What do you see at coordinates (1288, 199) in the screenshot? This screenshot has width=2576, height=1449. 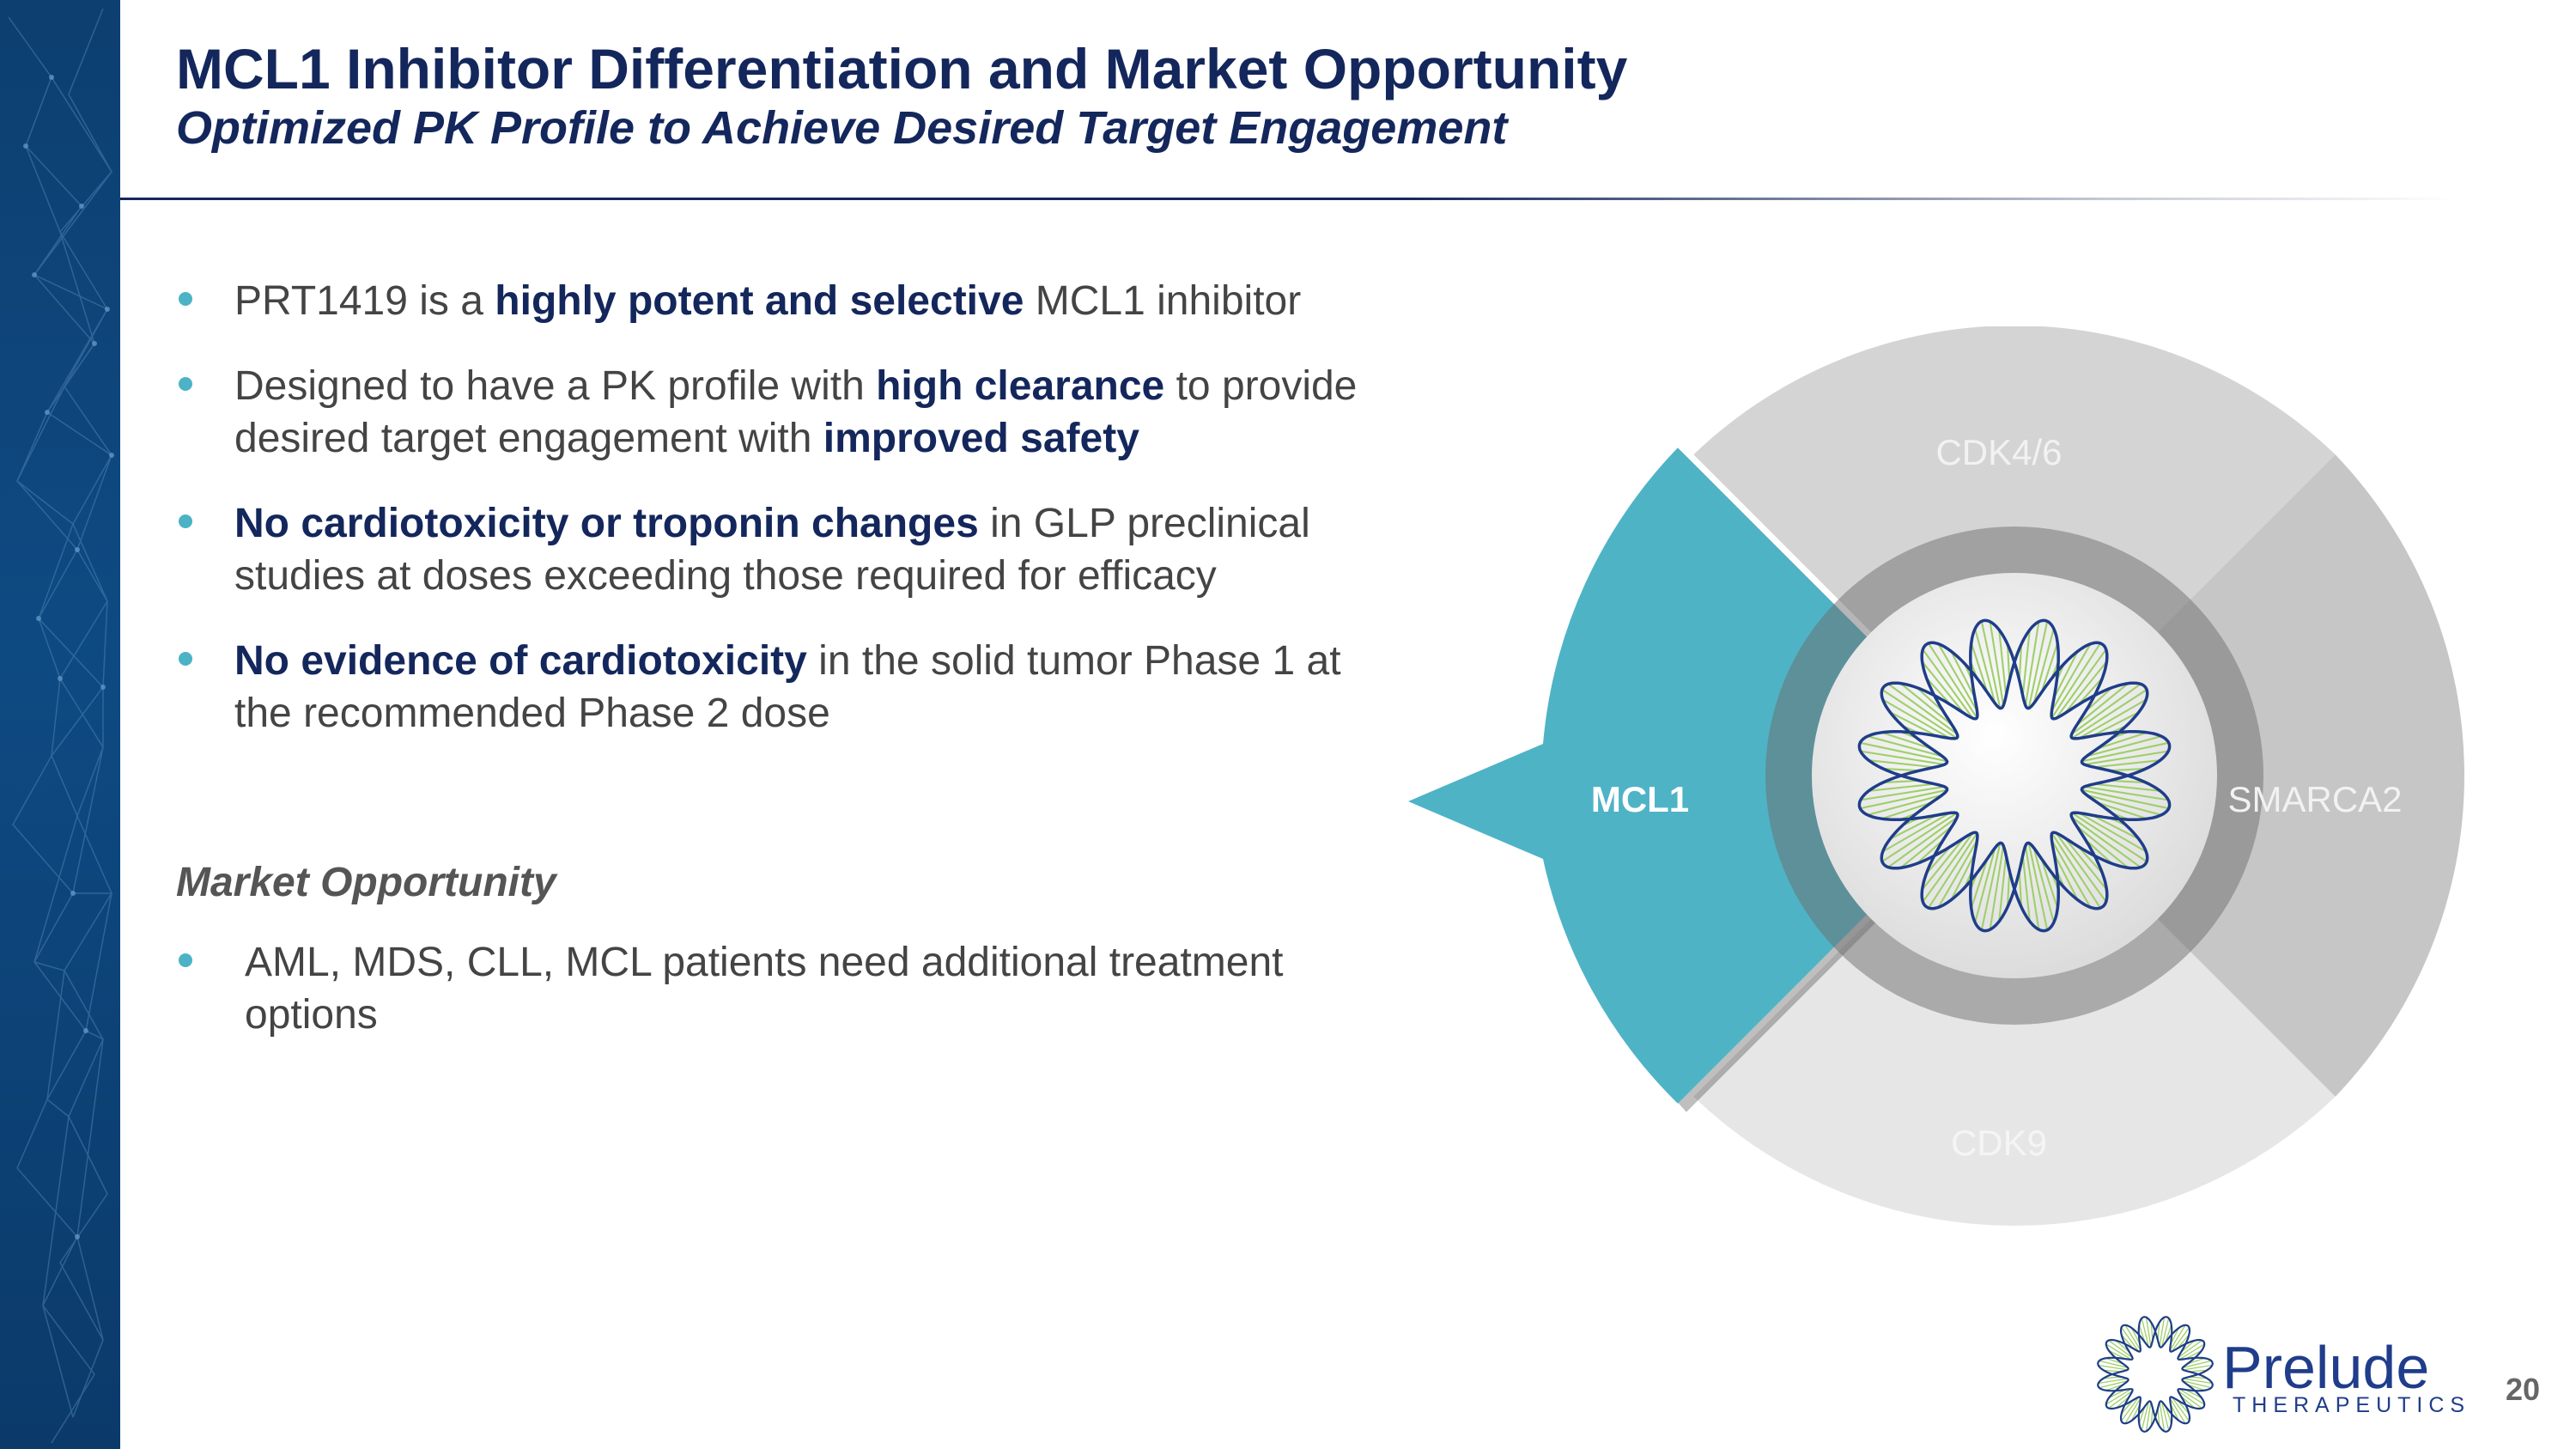 I see `title-divider` at bounding box center [1288, 199].